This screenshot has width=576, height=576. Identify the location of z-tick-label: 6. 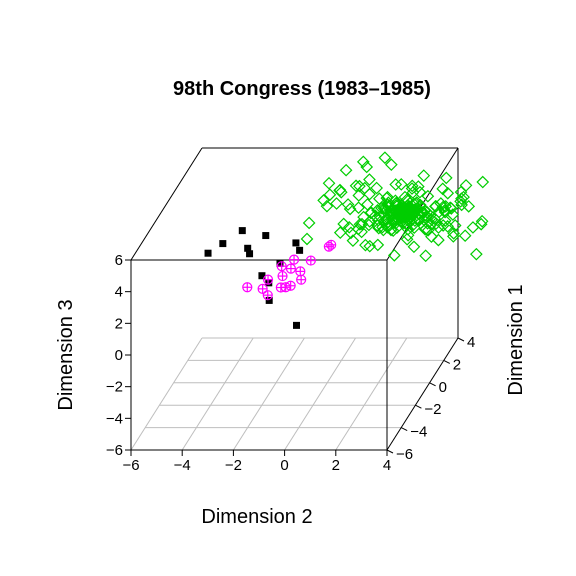
(119, 260).